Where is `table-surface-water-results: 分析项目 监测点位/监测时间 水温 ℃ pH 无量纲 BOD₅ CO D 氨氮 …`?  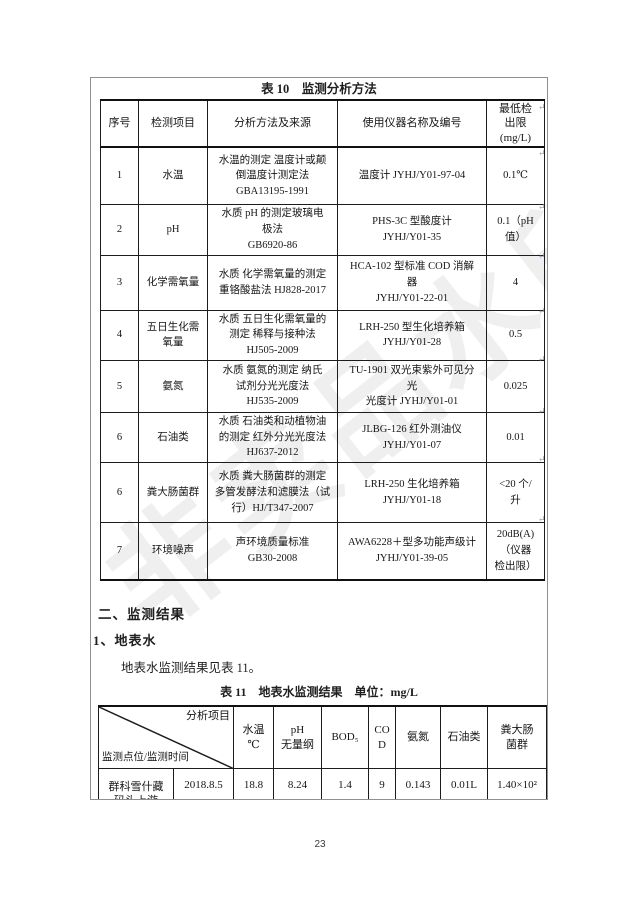 table-surface-water-results: 分析项目 监测点位/监测时间 水温 ℃ pH 无量纲 BOD₅ CO D 氨氮 … is located at coordinates (322, 752).